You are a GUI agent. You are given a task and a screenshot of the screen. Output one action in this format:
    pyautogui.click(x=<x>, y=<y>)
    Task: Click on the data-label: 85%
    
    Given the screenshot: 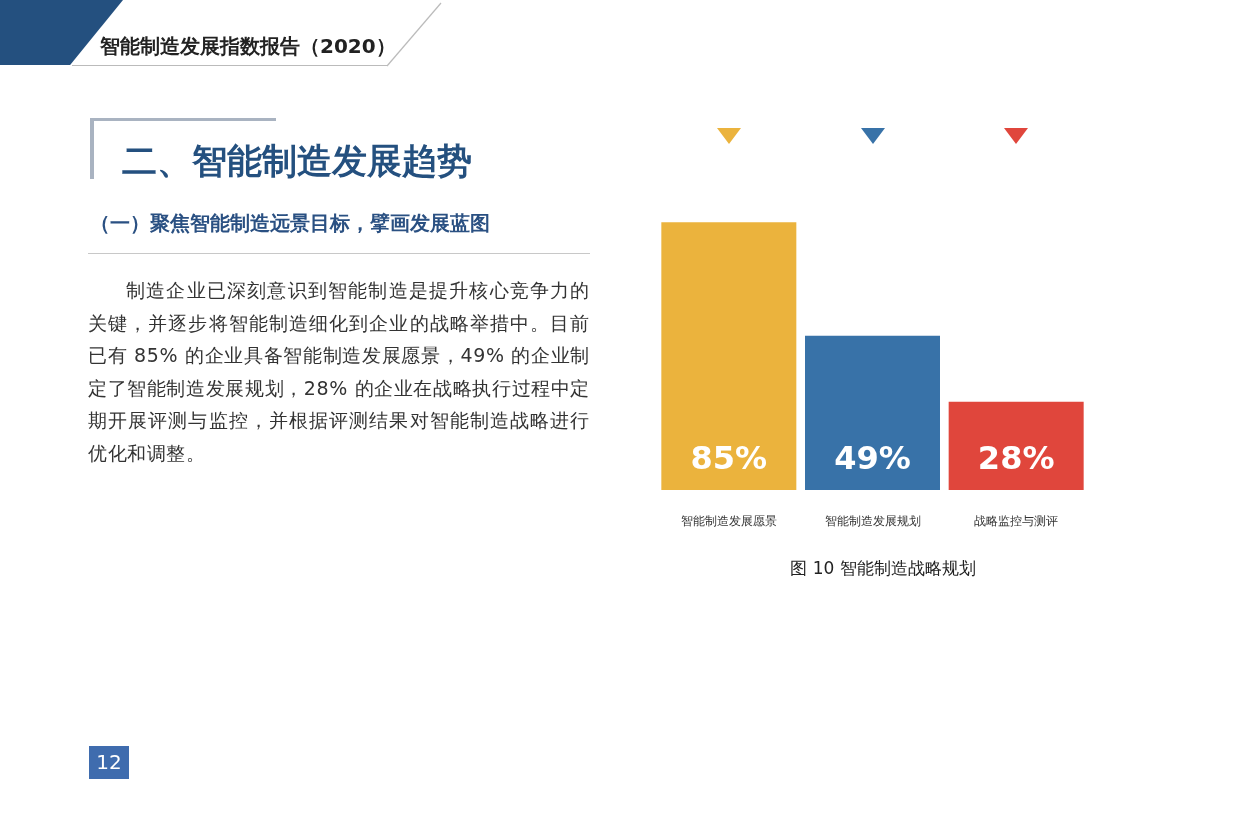 What is the action you would take?
    pyautogui.click(x=729, y=458)
    